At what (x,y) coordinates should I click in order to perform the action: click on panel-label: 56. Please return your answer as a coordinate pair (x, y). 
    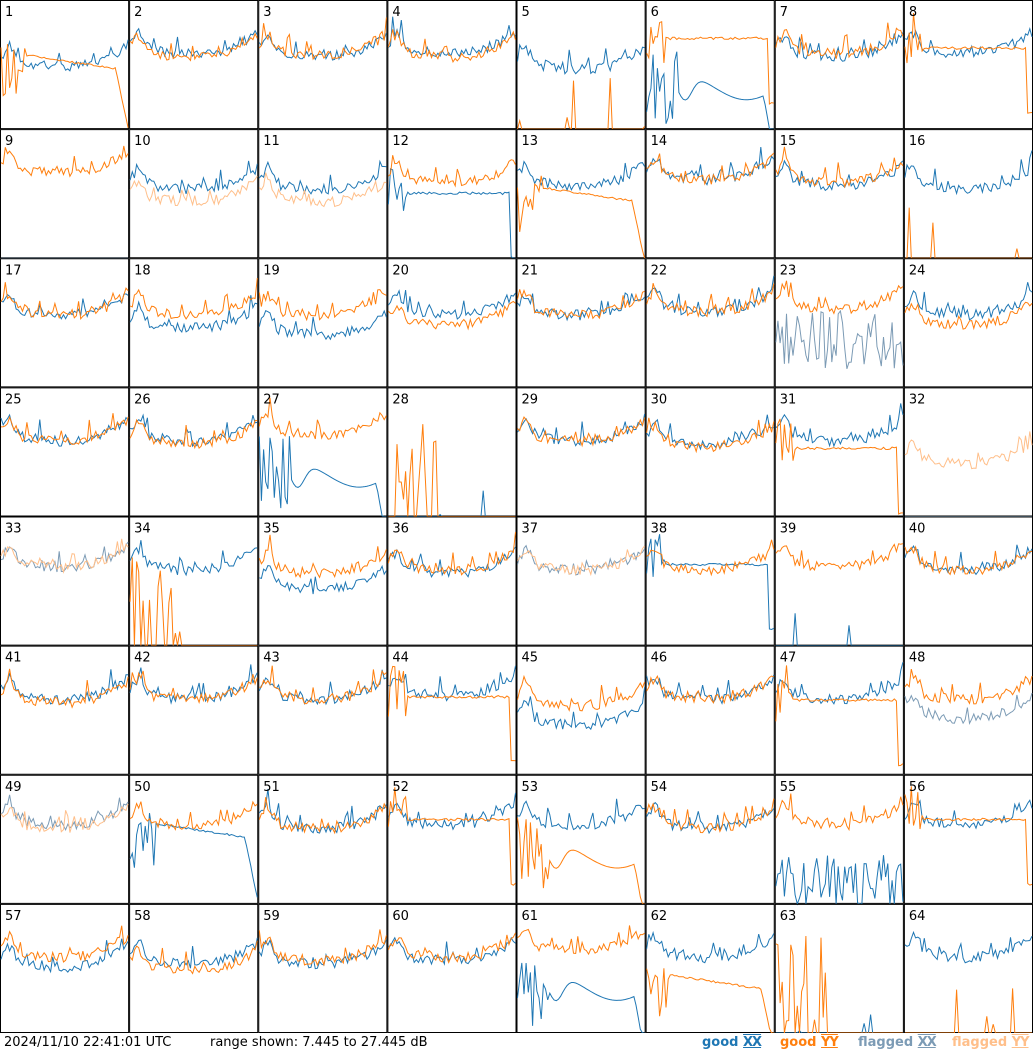
    Looking at the image, I should click on (917, 787).